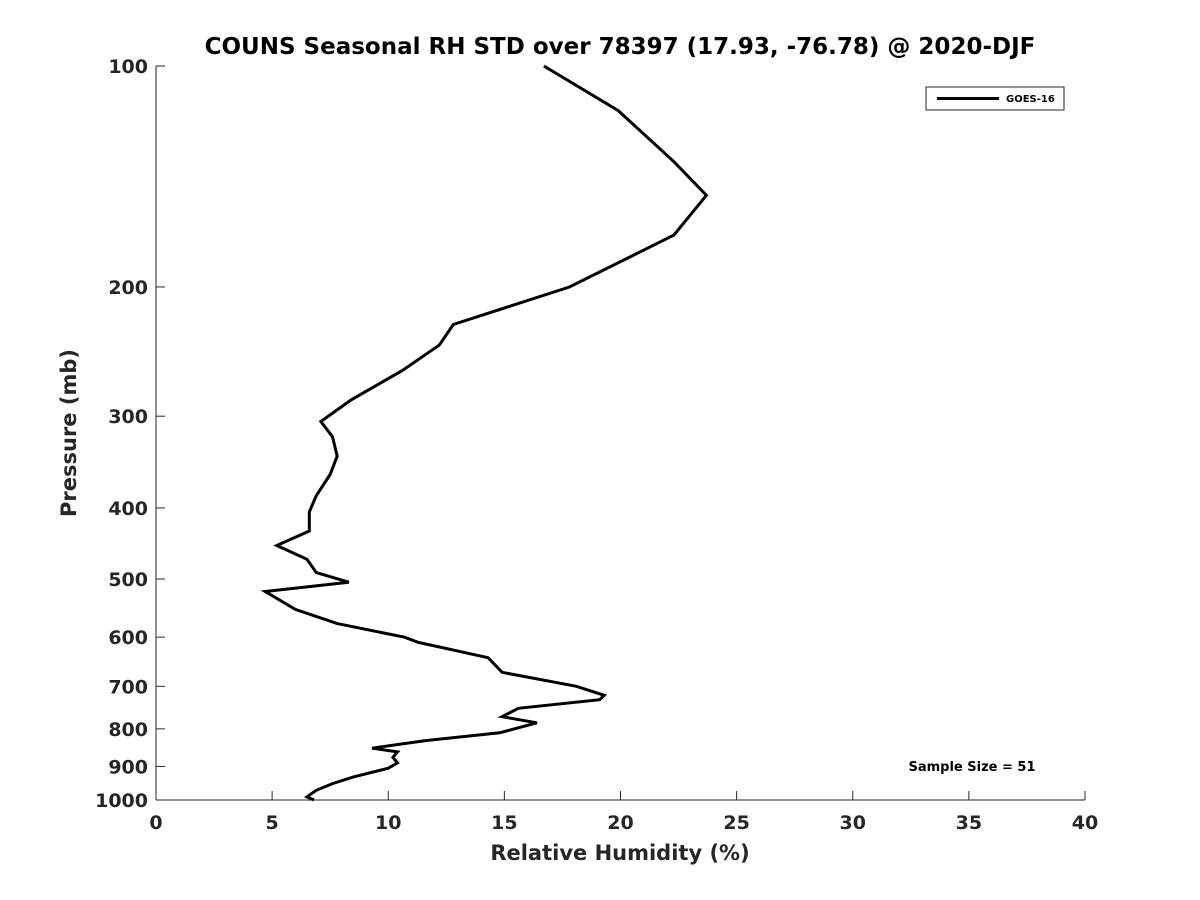  What do you see at coordinates (128, 580) in the screenshot?
I see `y-tick-label: 500` at bounding box center [128, 580].